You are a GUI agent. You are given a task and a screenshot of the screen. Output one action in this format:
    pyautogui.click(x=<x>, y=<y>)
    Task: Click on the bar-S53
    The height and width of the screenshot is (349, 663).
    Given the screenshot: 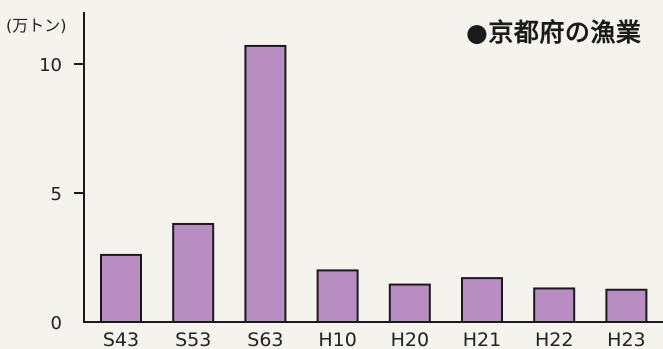 What is the action you would take?
    pyautogui.click(x=193, y=273)
    